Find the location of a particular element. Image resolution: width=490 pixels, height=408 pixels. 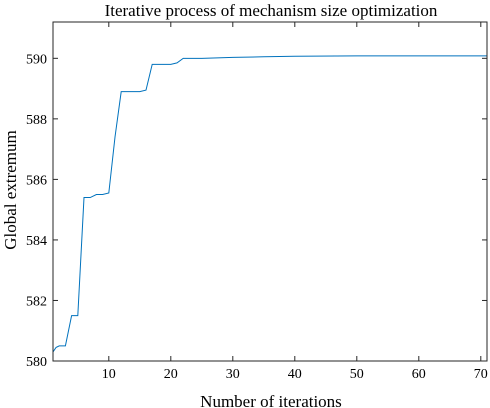

x-tick-label: 10 is located at coordinates (109, 374).